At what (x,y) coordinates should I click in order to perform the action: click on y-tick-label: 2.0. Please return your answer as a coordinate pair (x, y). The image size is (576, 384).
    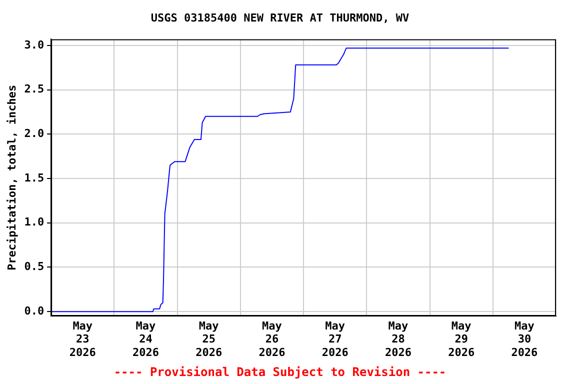
    Looking at the image, I should click on (34, 133).